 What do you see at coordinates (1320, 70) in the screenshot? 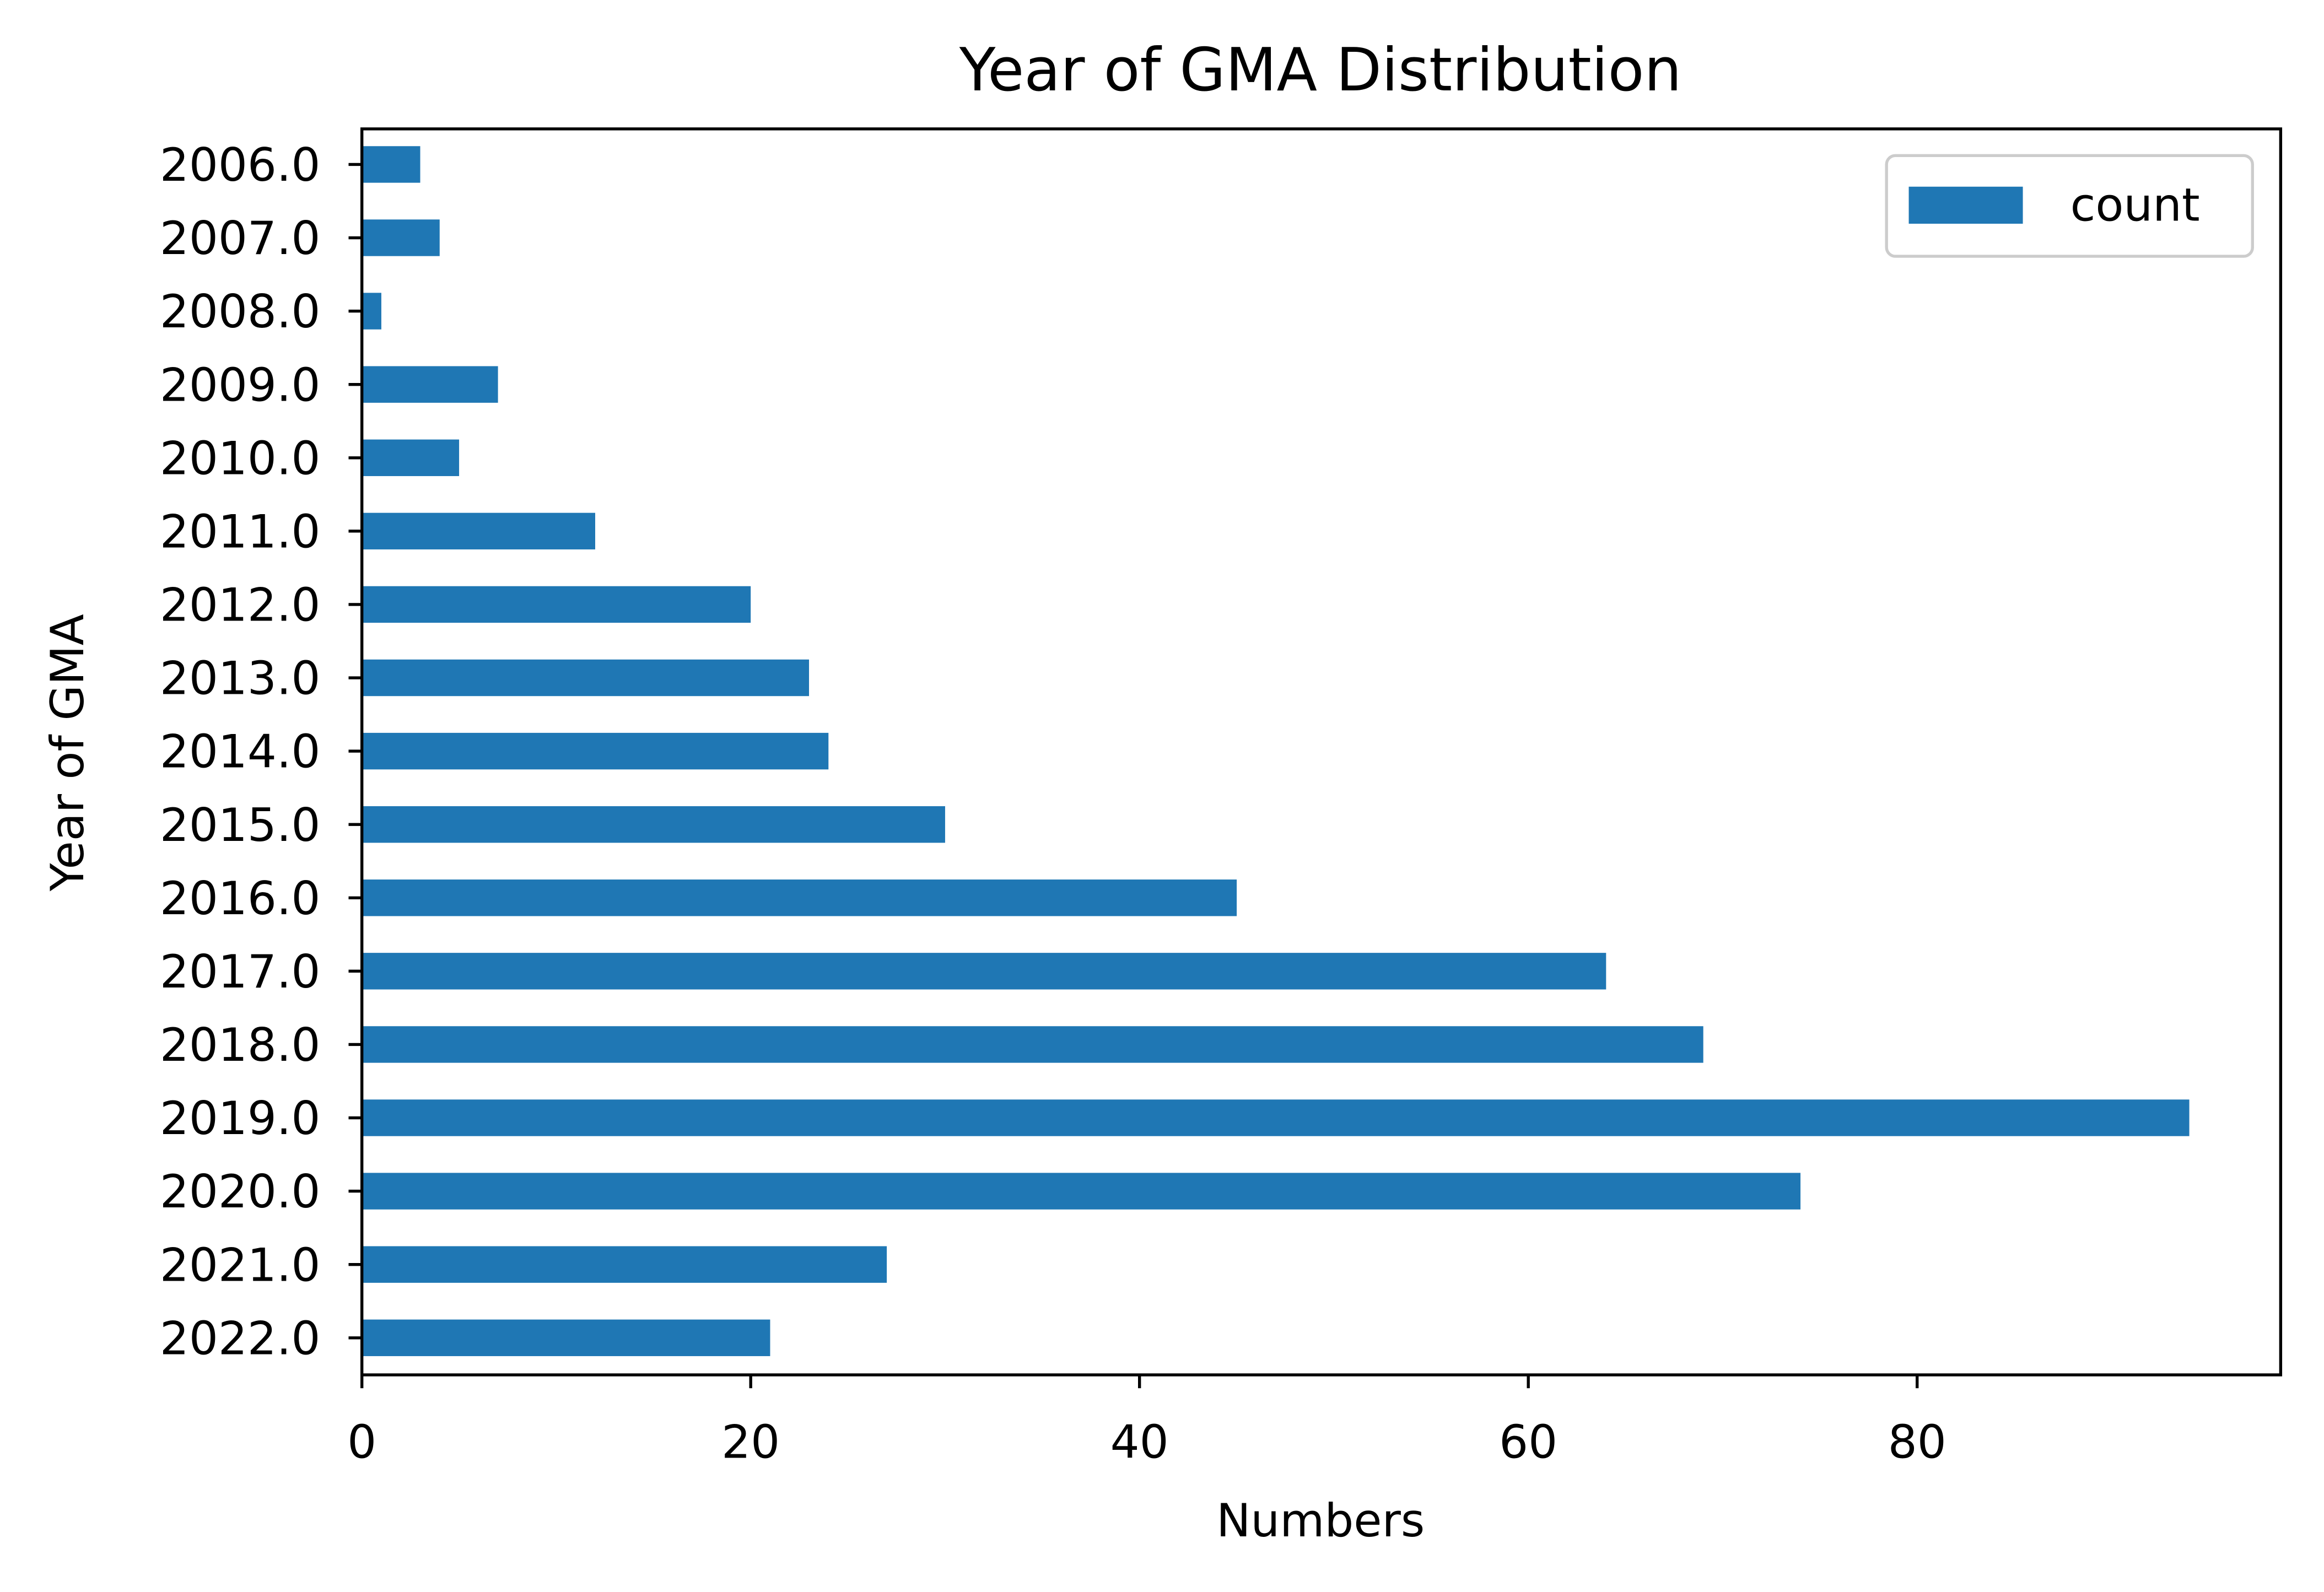
I see `chart-title: Year of GMA Distribution` at bounding box center [1320, 70].